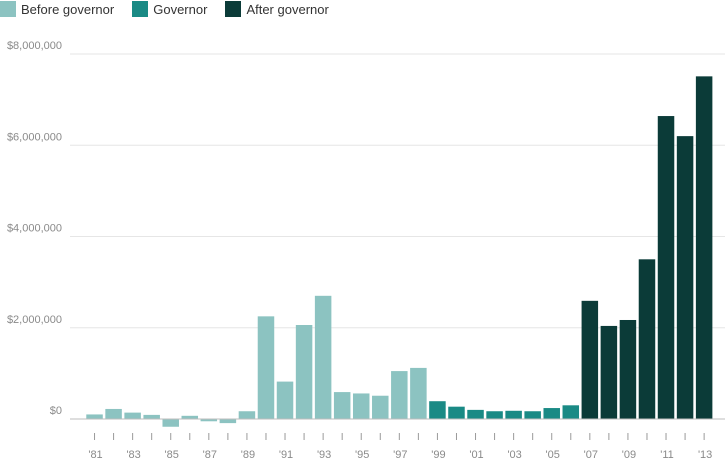  Describe the element at coordinates (56, 411) in the screenshot. I see `y-tick-label: $0` at that location.